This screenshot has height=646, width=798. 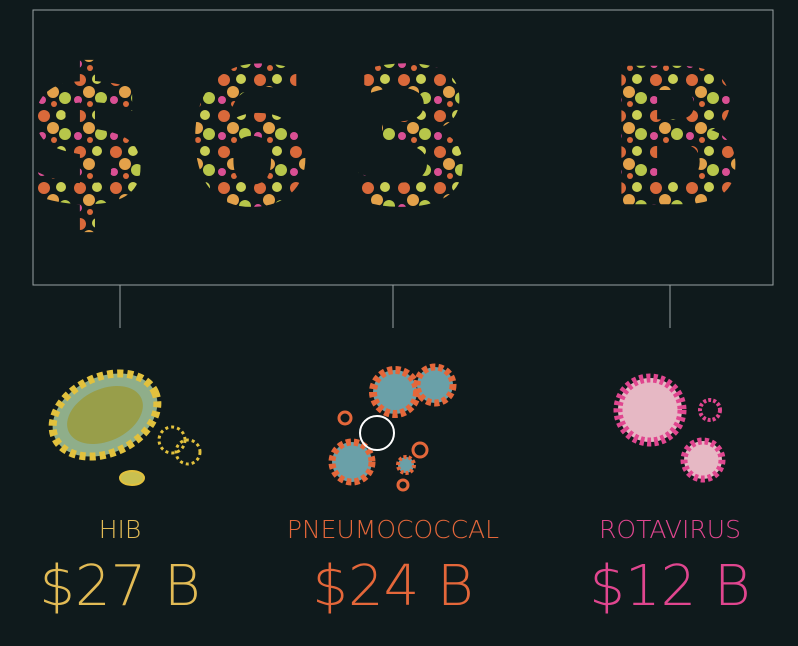 What do you see at coordinates (393, 529) in the screenshot?
I see `item-label: PNEUMOCOCCAL` at bounding box center [393, 529].